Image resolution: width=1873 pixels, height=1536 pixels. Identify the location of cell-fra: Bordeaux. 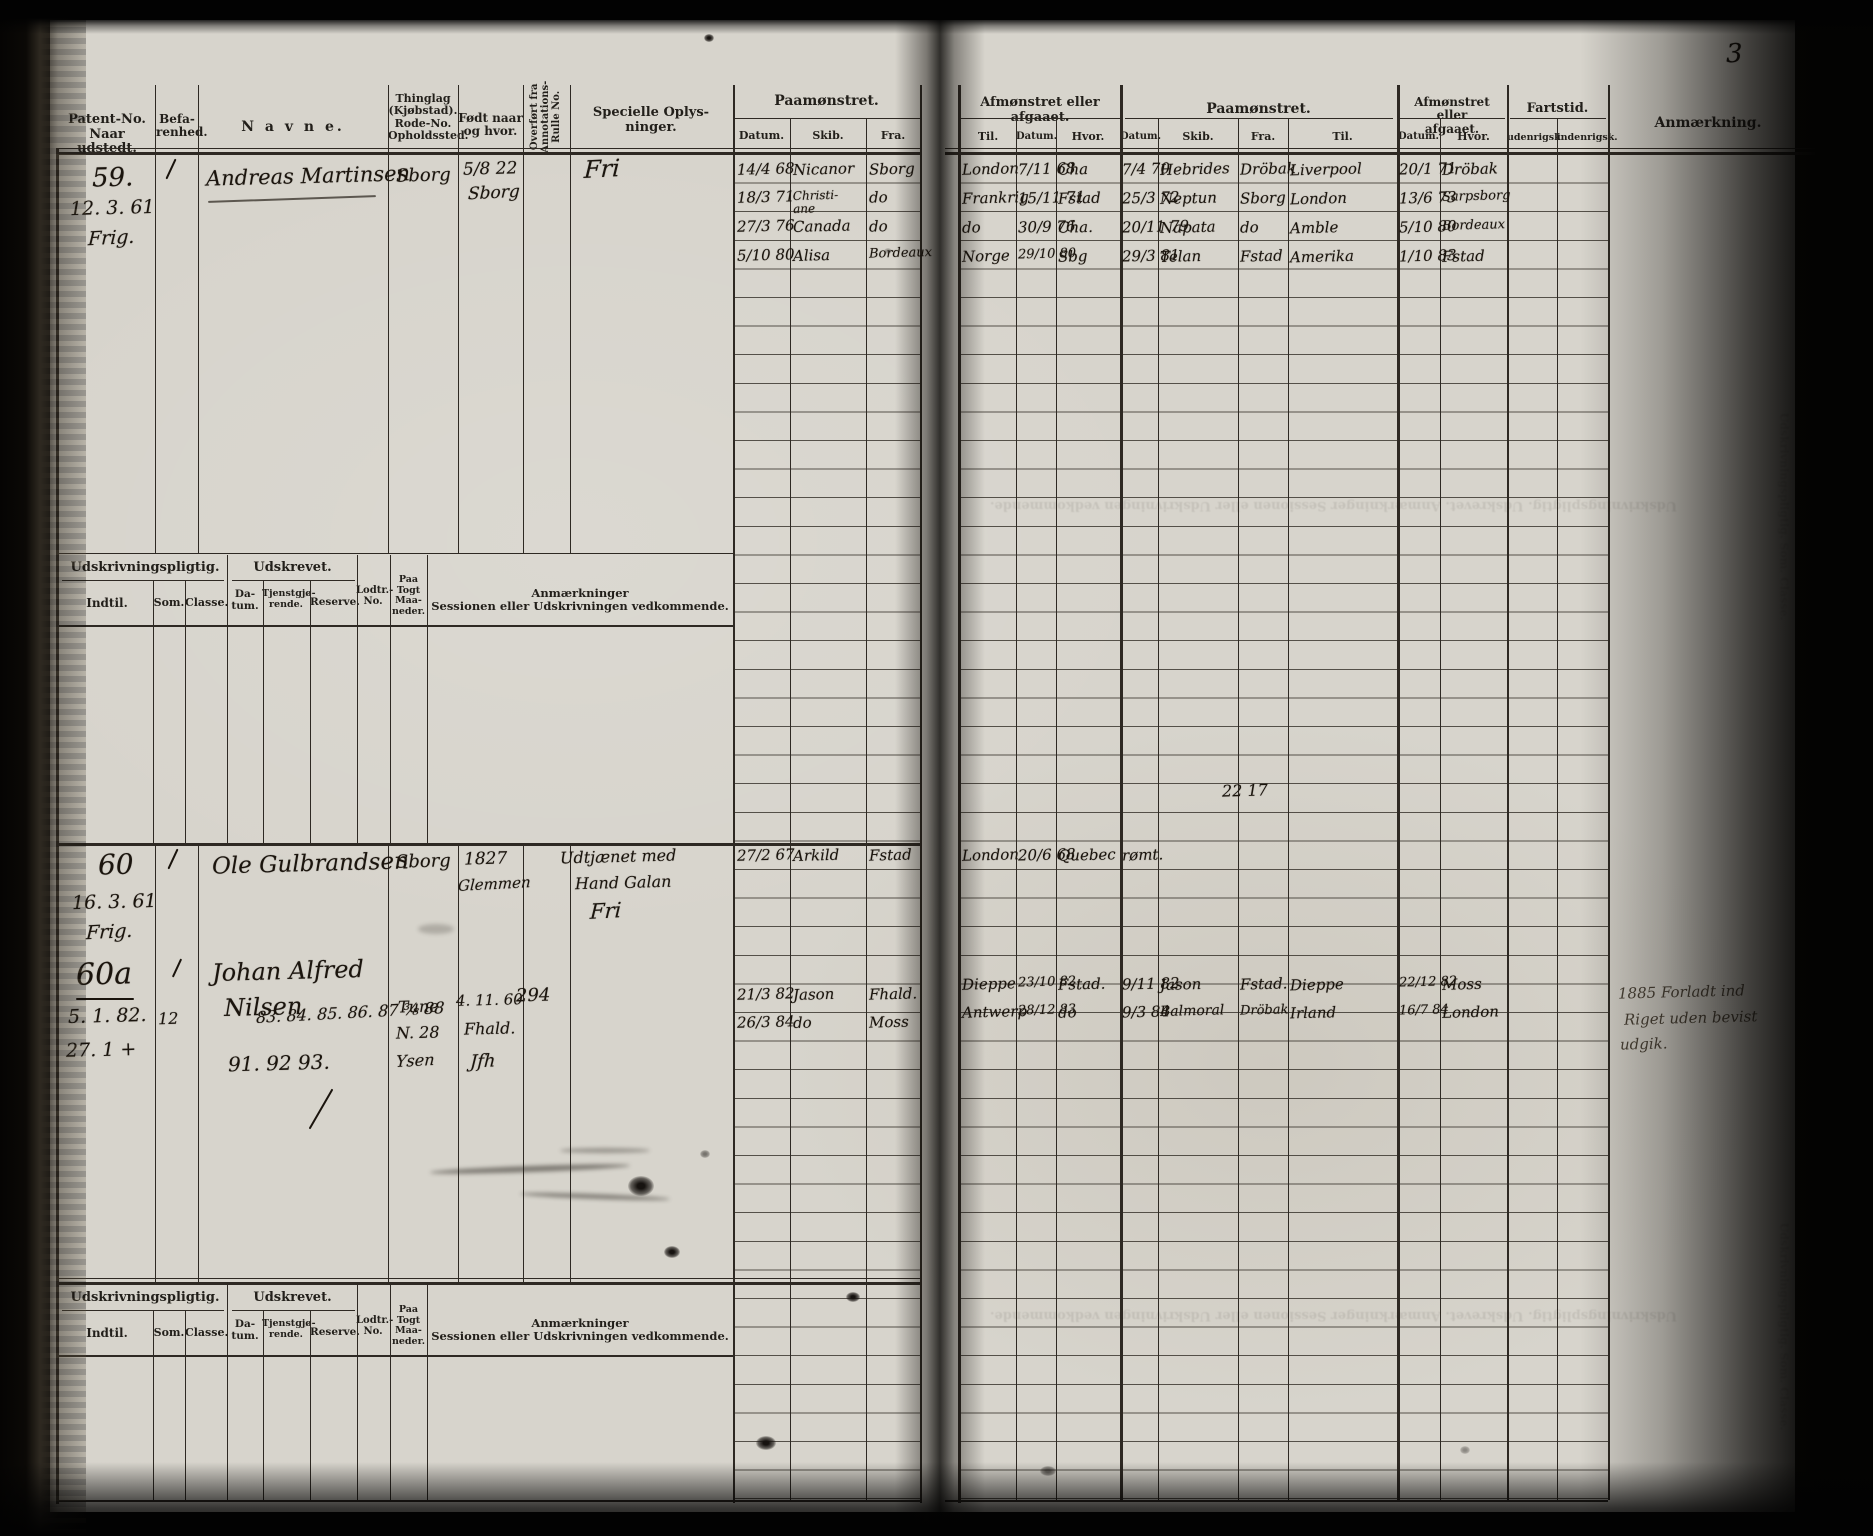
(900, 253).